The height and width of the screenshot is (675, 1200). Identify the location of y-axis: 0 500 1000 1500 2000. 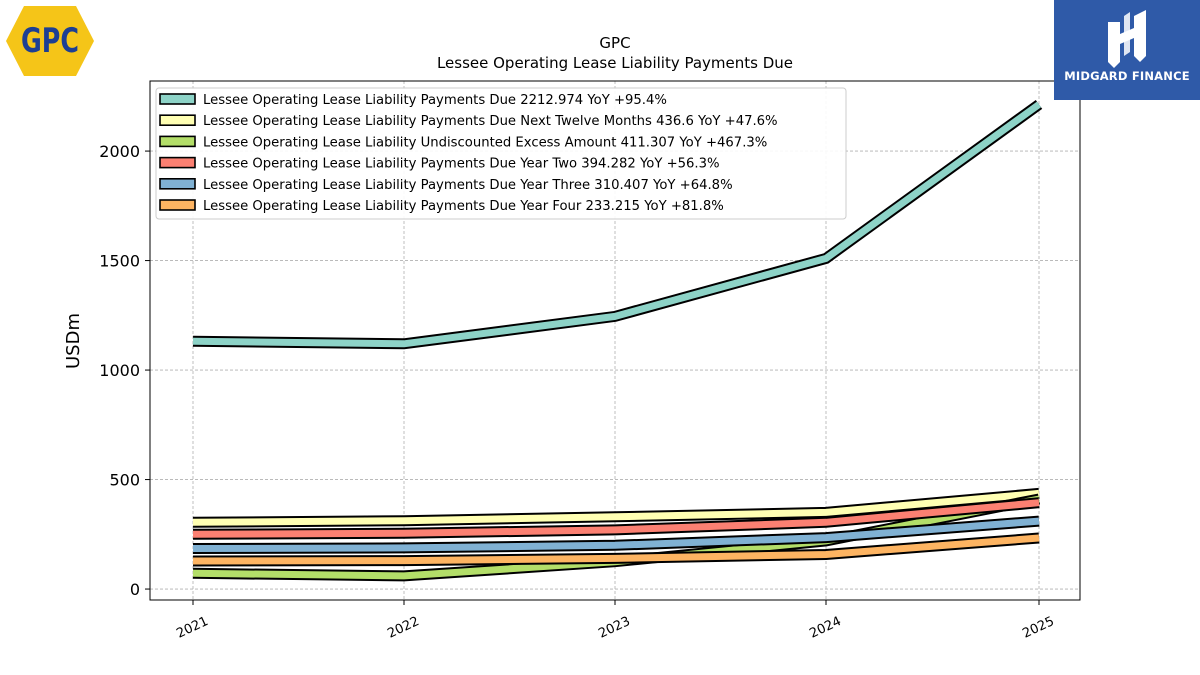
(124, 370).